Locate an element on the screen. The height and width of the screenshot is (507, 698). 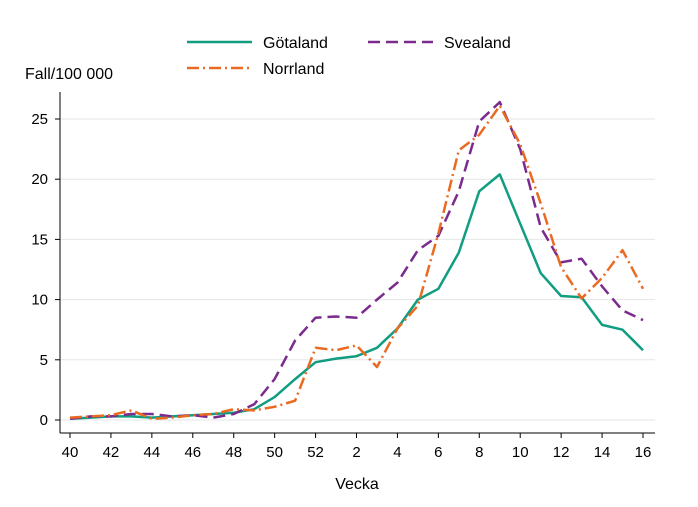
x-tick-label-44: 44 is located at coordinates (152, 452).